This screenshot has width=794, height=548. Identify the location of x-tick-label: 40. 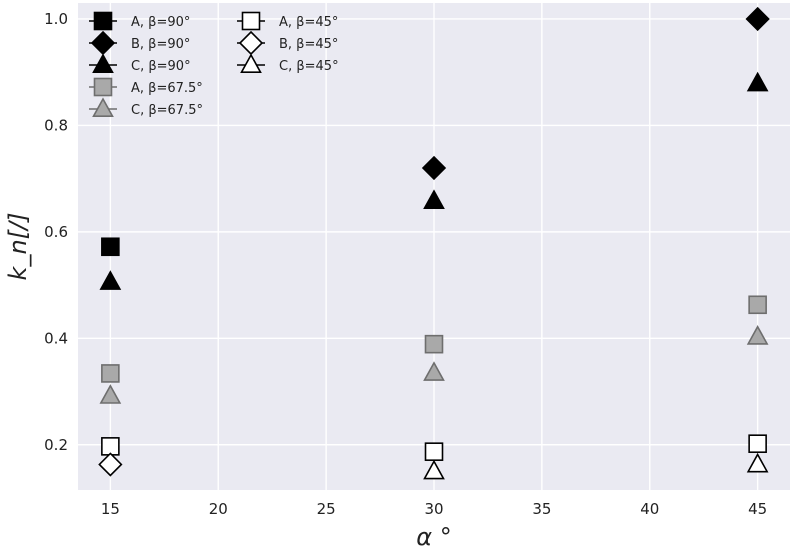
(649, 509).